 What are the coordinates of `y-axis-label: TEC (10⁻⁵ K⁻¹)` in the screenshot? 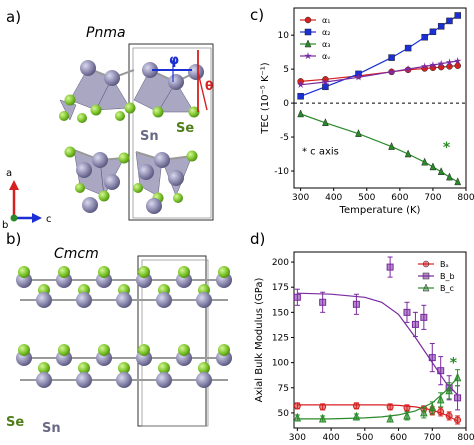 It's located at (265, 98).